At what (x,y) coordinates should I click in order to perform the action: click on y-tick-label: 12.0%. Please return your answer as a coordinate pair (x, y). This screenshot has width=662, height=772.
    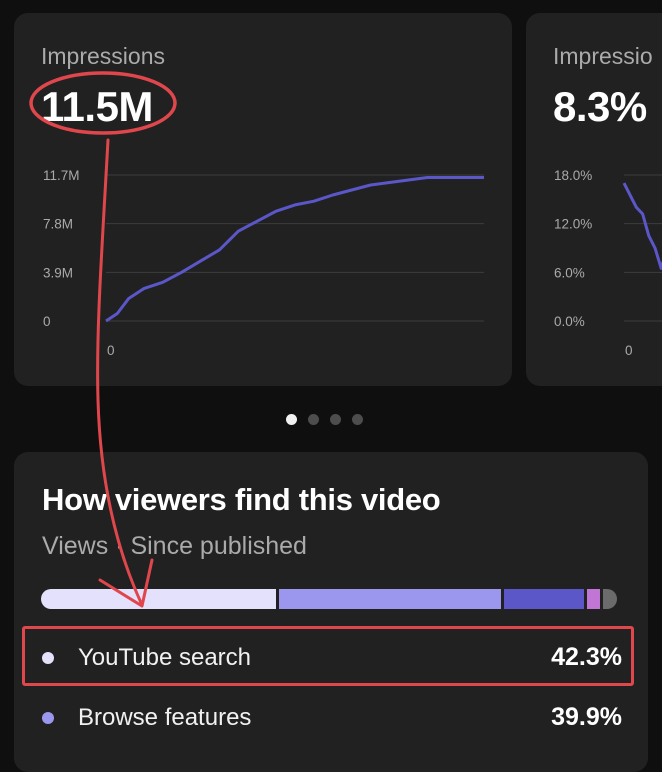
    Looking at the image, I should click on (573, 224).